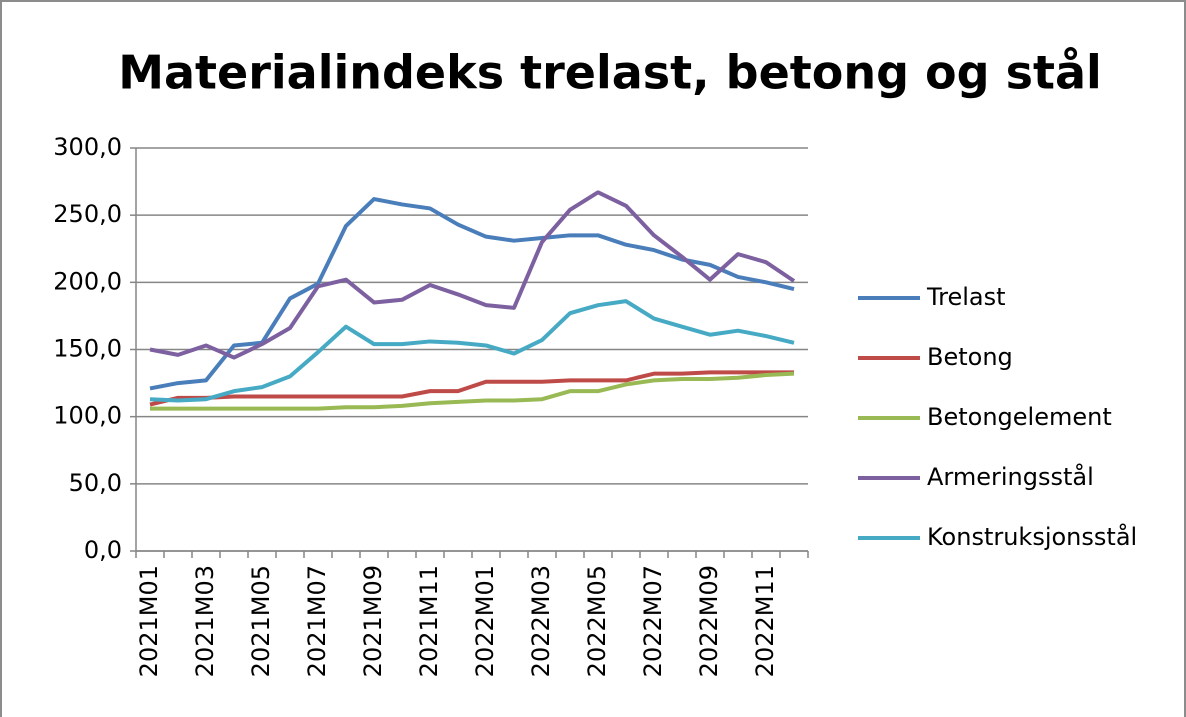  I want to click on chart-title: Materialindeks trelast, betong og stål, so click(610, 73).